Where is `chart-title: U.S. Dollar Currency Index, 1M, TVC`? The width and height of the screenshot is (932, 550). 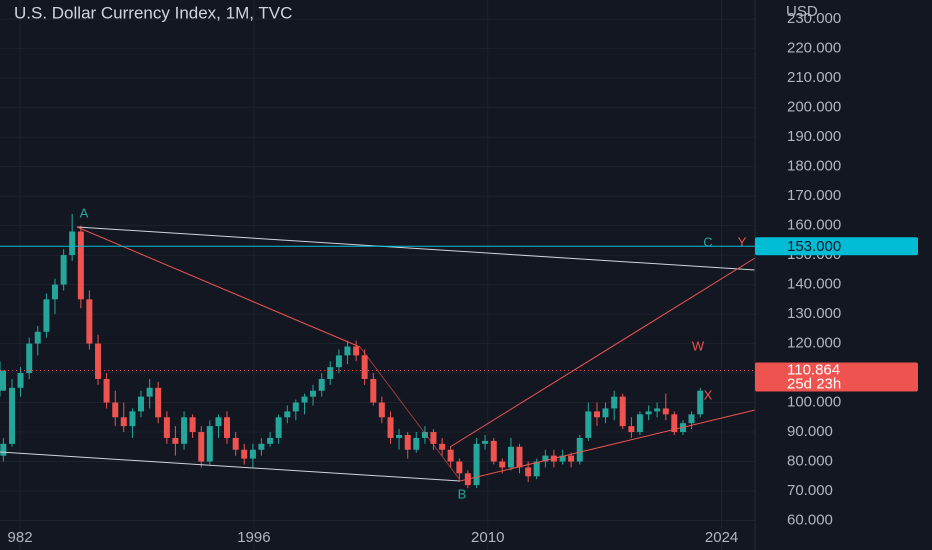
chart-title: U.S. Dollar Currency Index, 1M, TVC is located at coordinates (153, 12).